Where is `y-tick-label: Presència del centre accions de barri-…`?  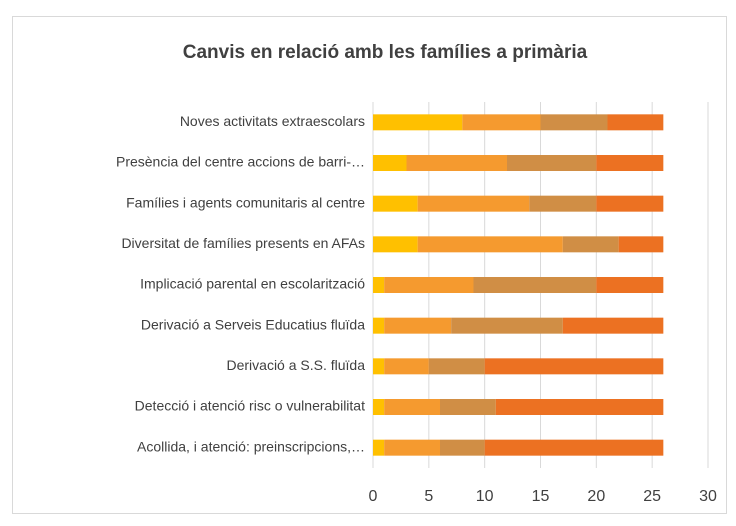 y-tick-label: Presència del centre accions de barri-… is located at coordinates (240, 162).